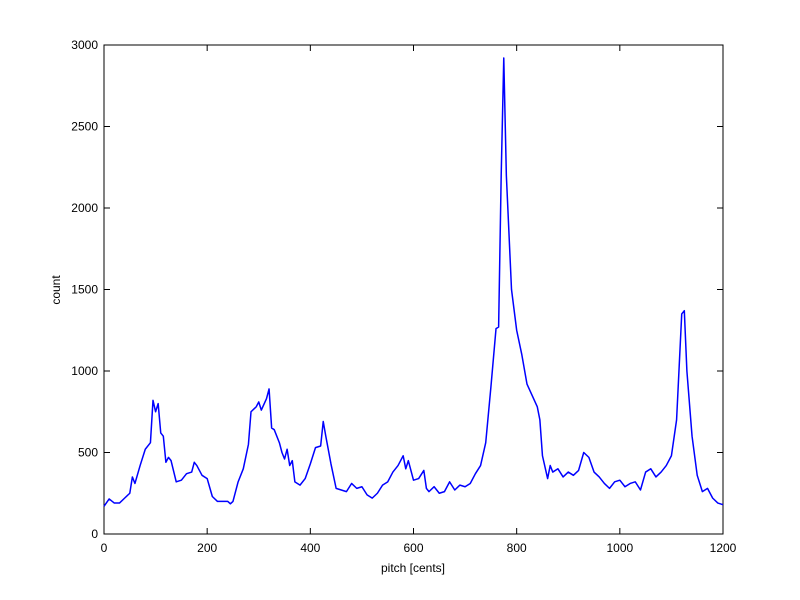  I want to click on y-tick-label: 1000, so click(84, 371).